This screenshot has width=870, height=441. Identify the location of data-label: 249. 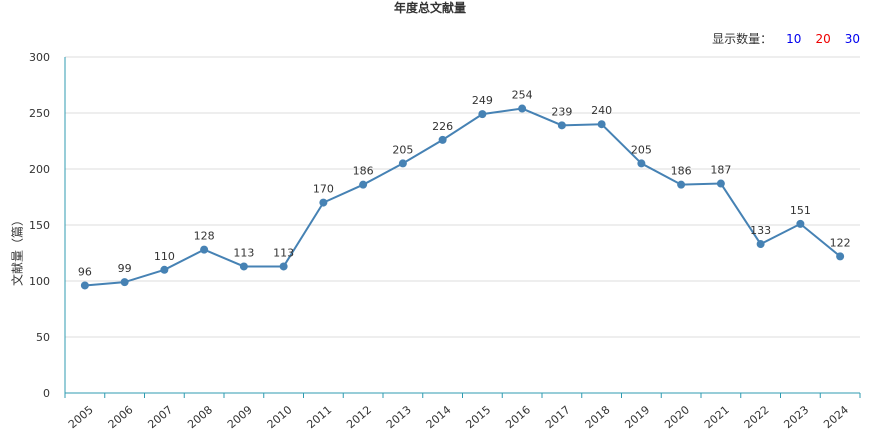
(482, 100).